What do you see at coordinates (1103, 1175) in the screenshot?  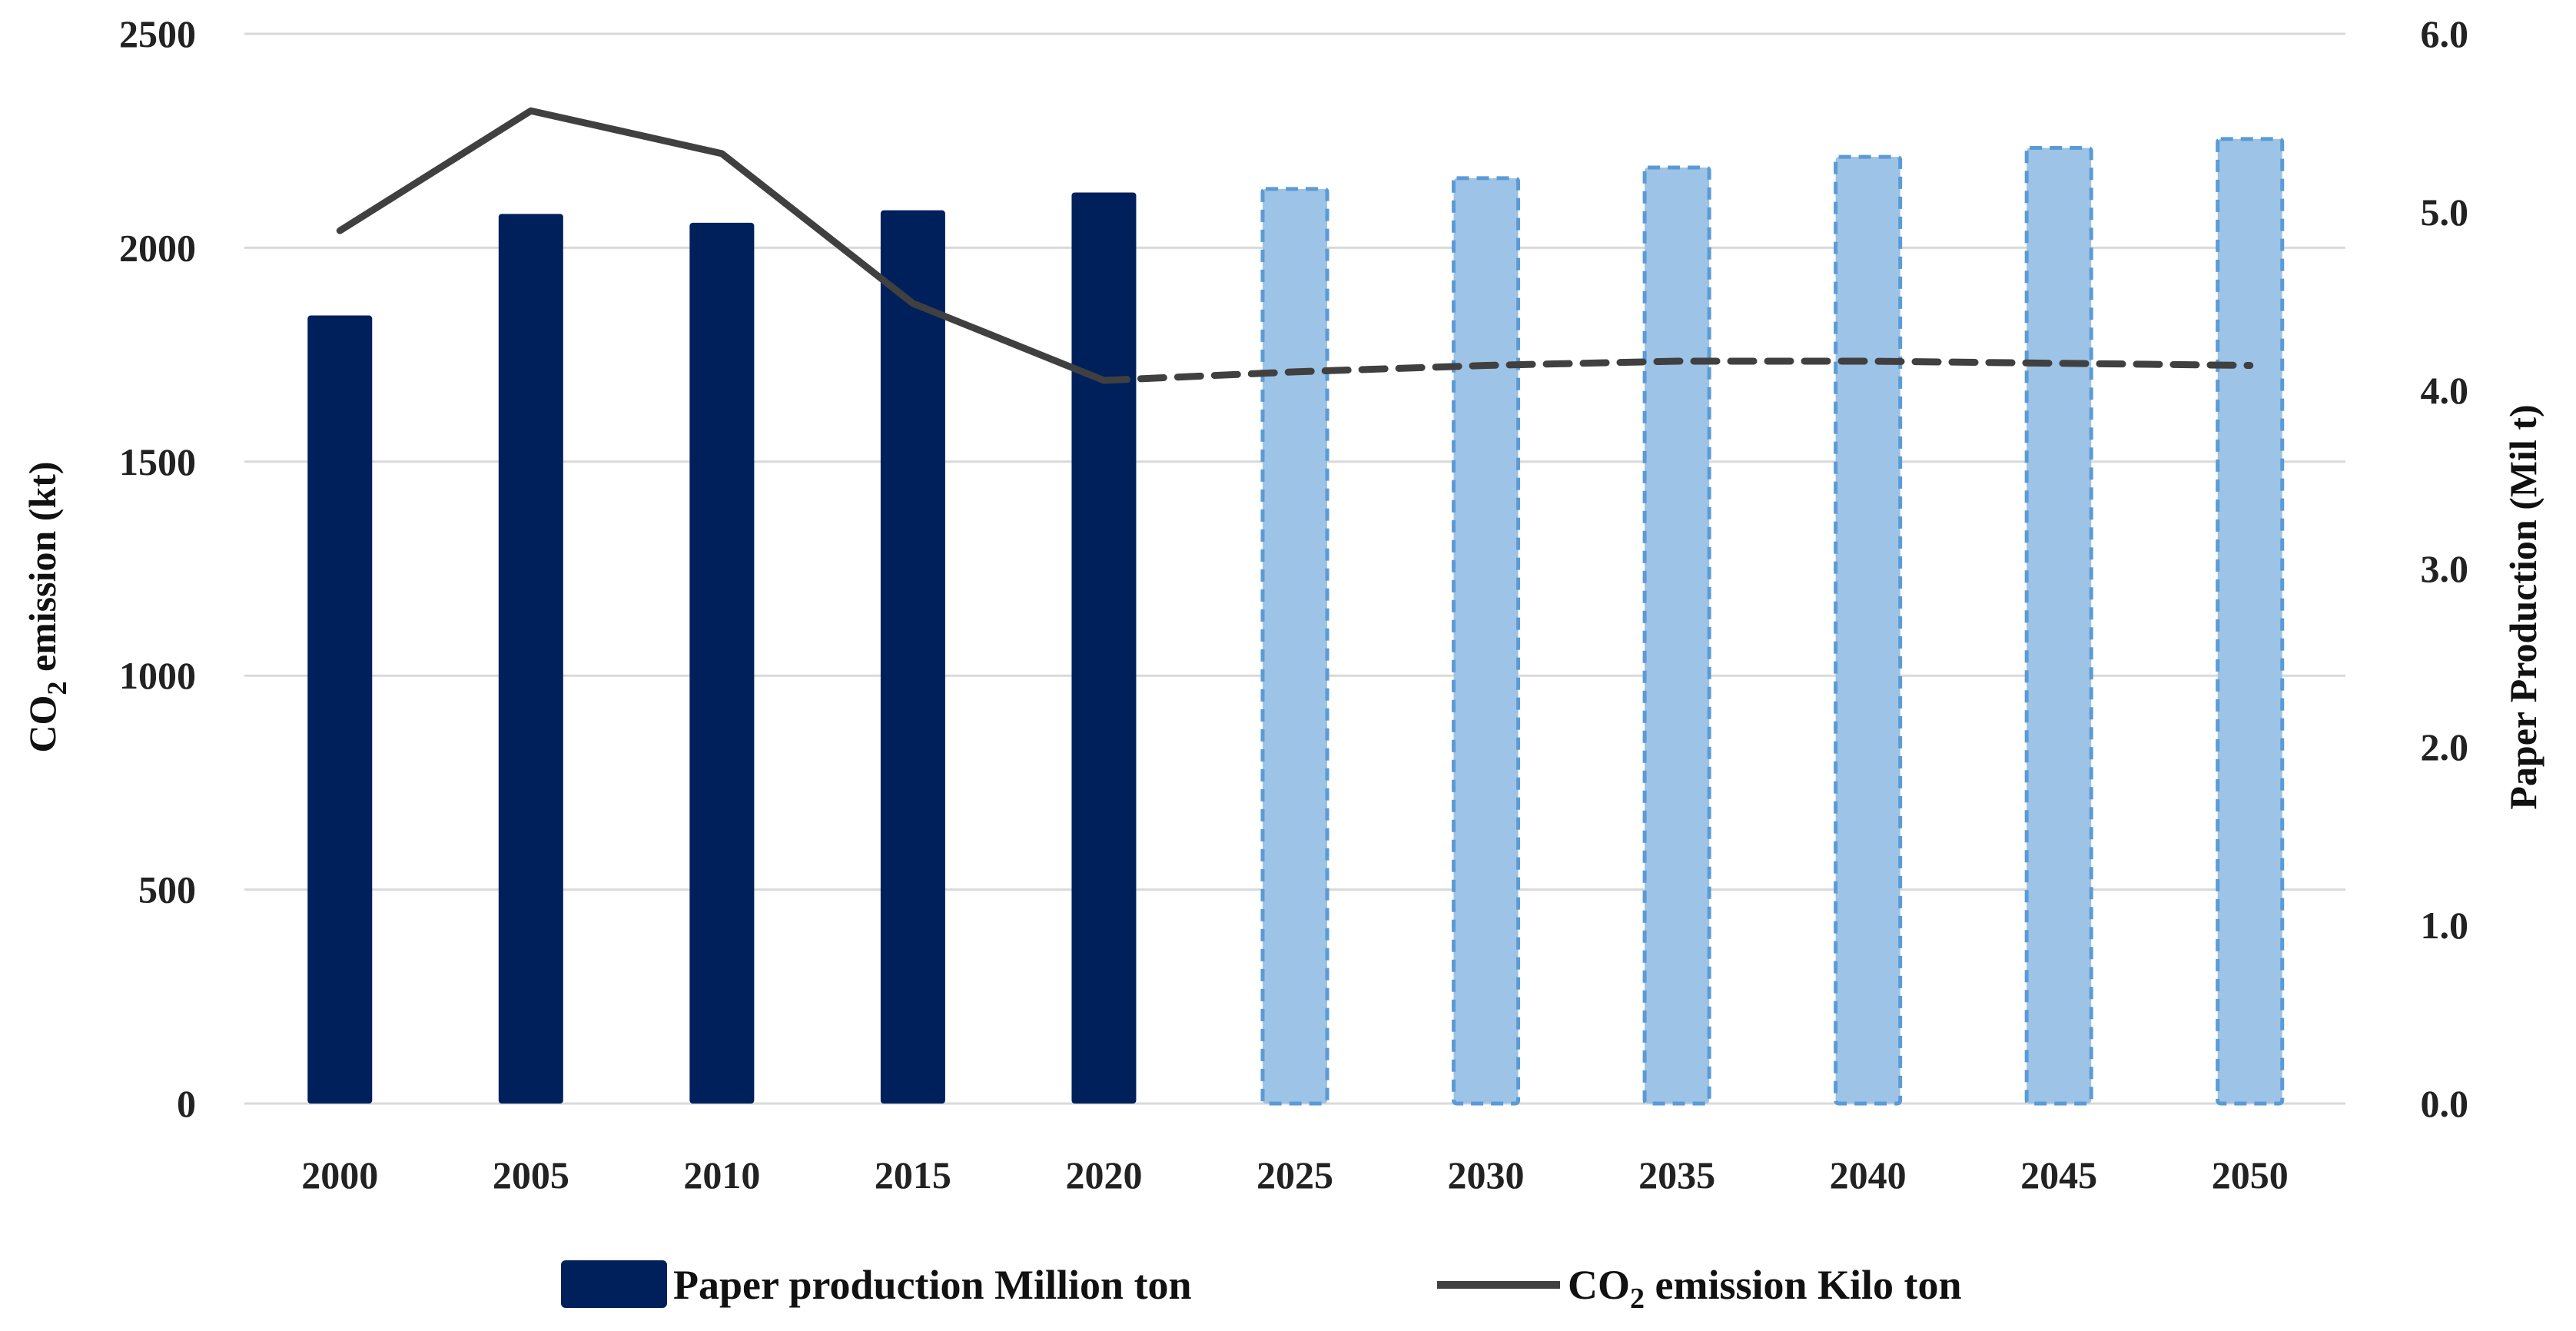 I see `x-tick-label: 2020` at bounding box center [1103, 1175].